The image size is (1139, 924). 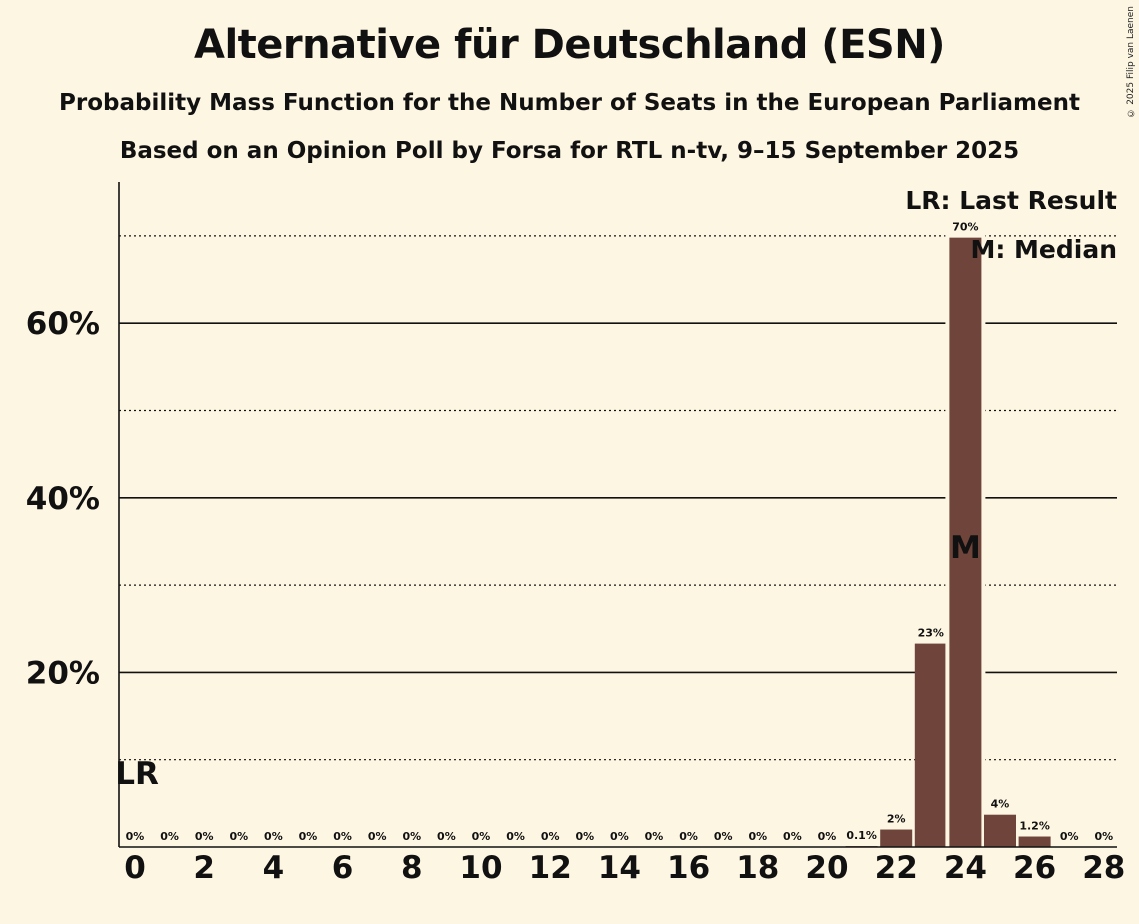 I want to click on value-label-seat-8: 0%, so click(x=411, y=836).